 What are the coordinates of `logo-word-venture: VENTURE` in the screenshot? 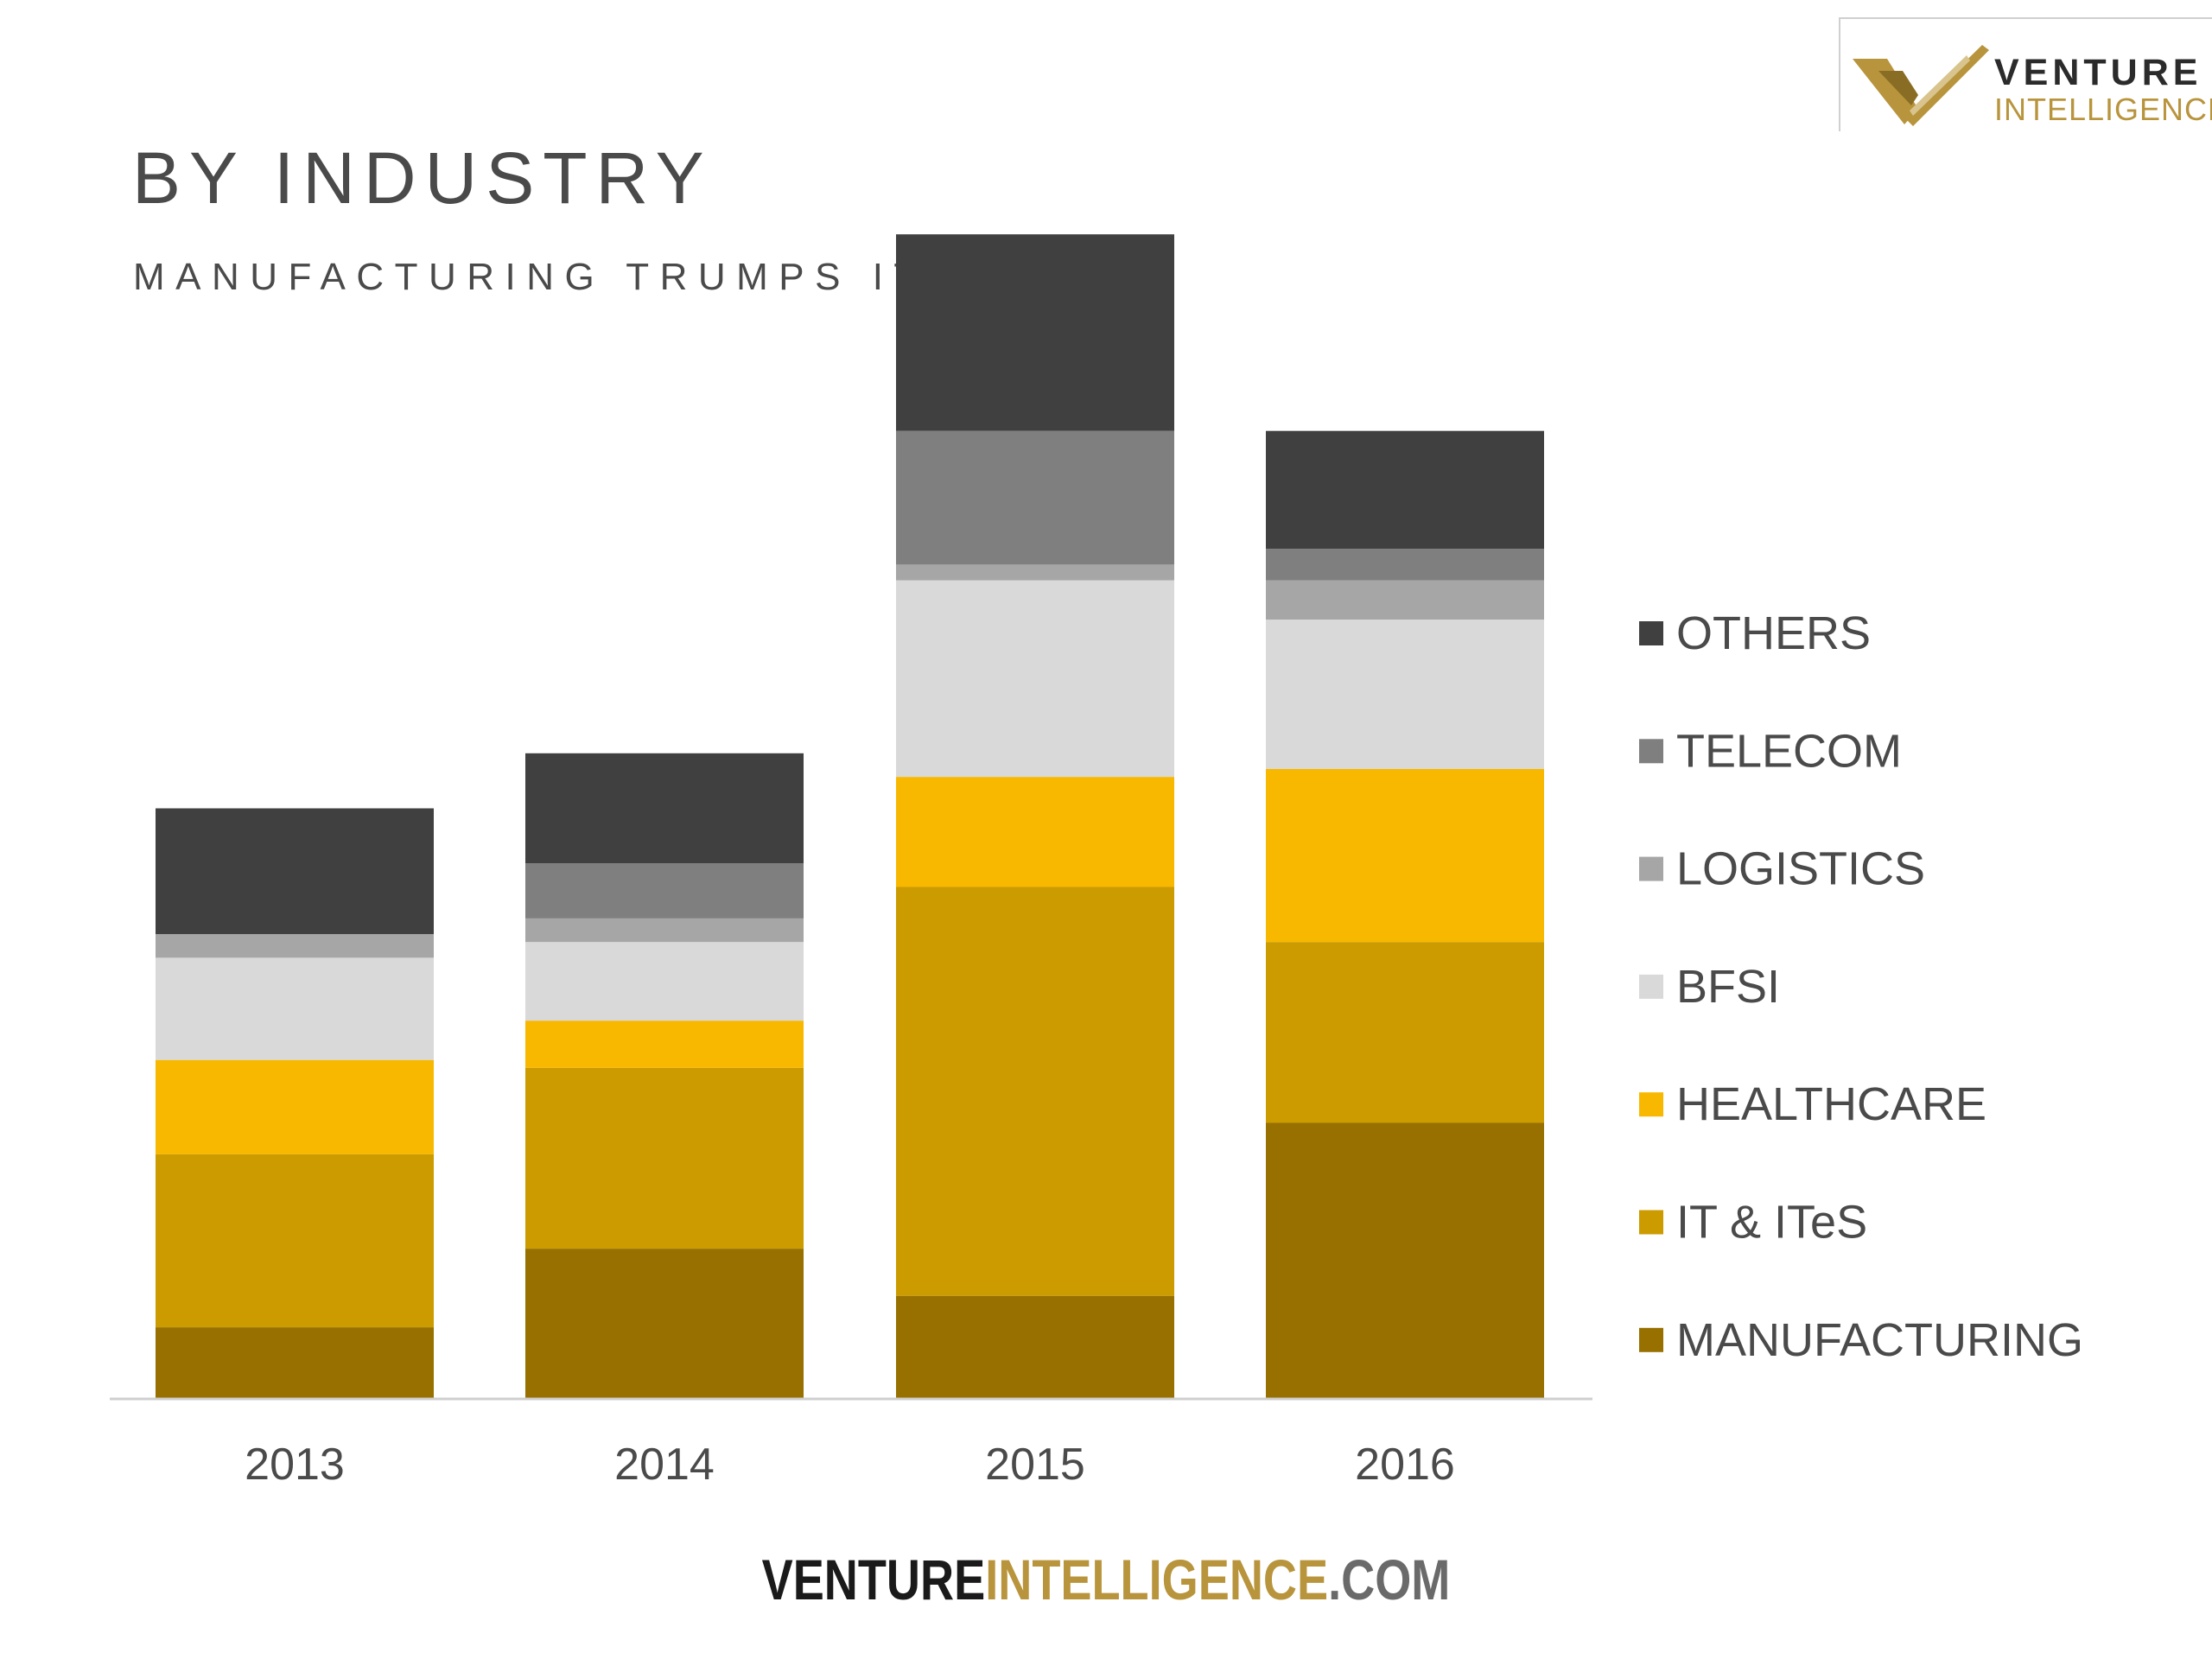 It's located at (2098, 72).